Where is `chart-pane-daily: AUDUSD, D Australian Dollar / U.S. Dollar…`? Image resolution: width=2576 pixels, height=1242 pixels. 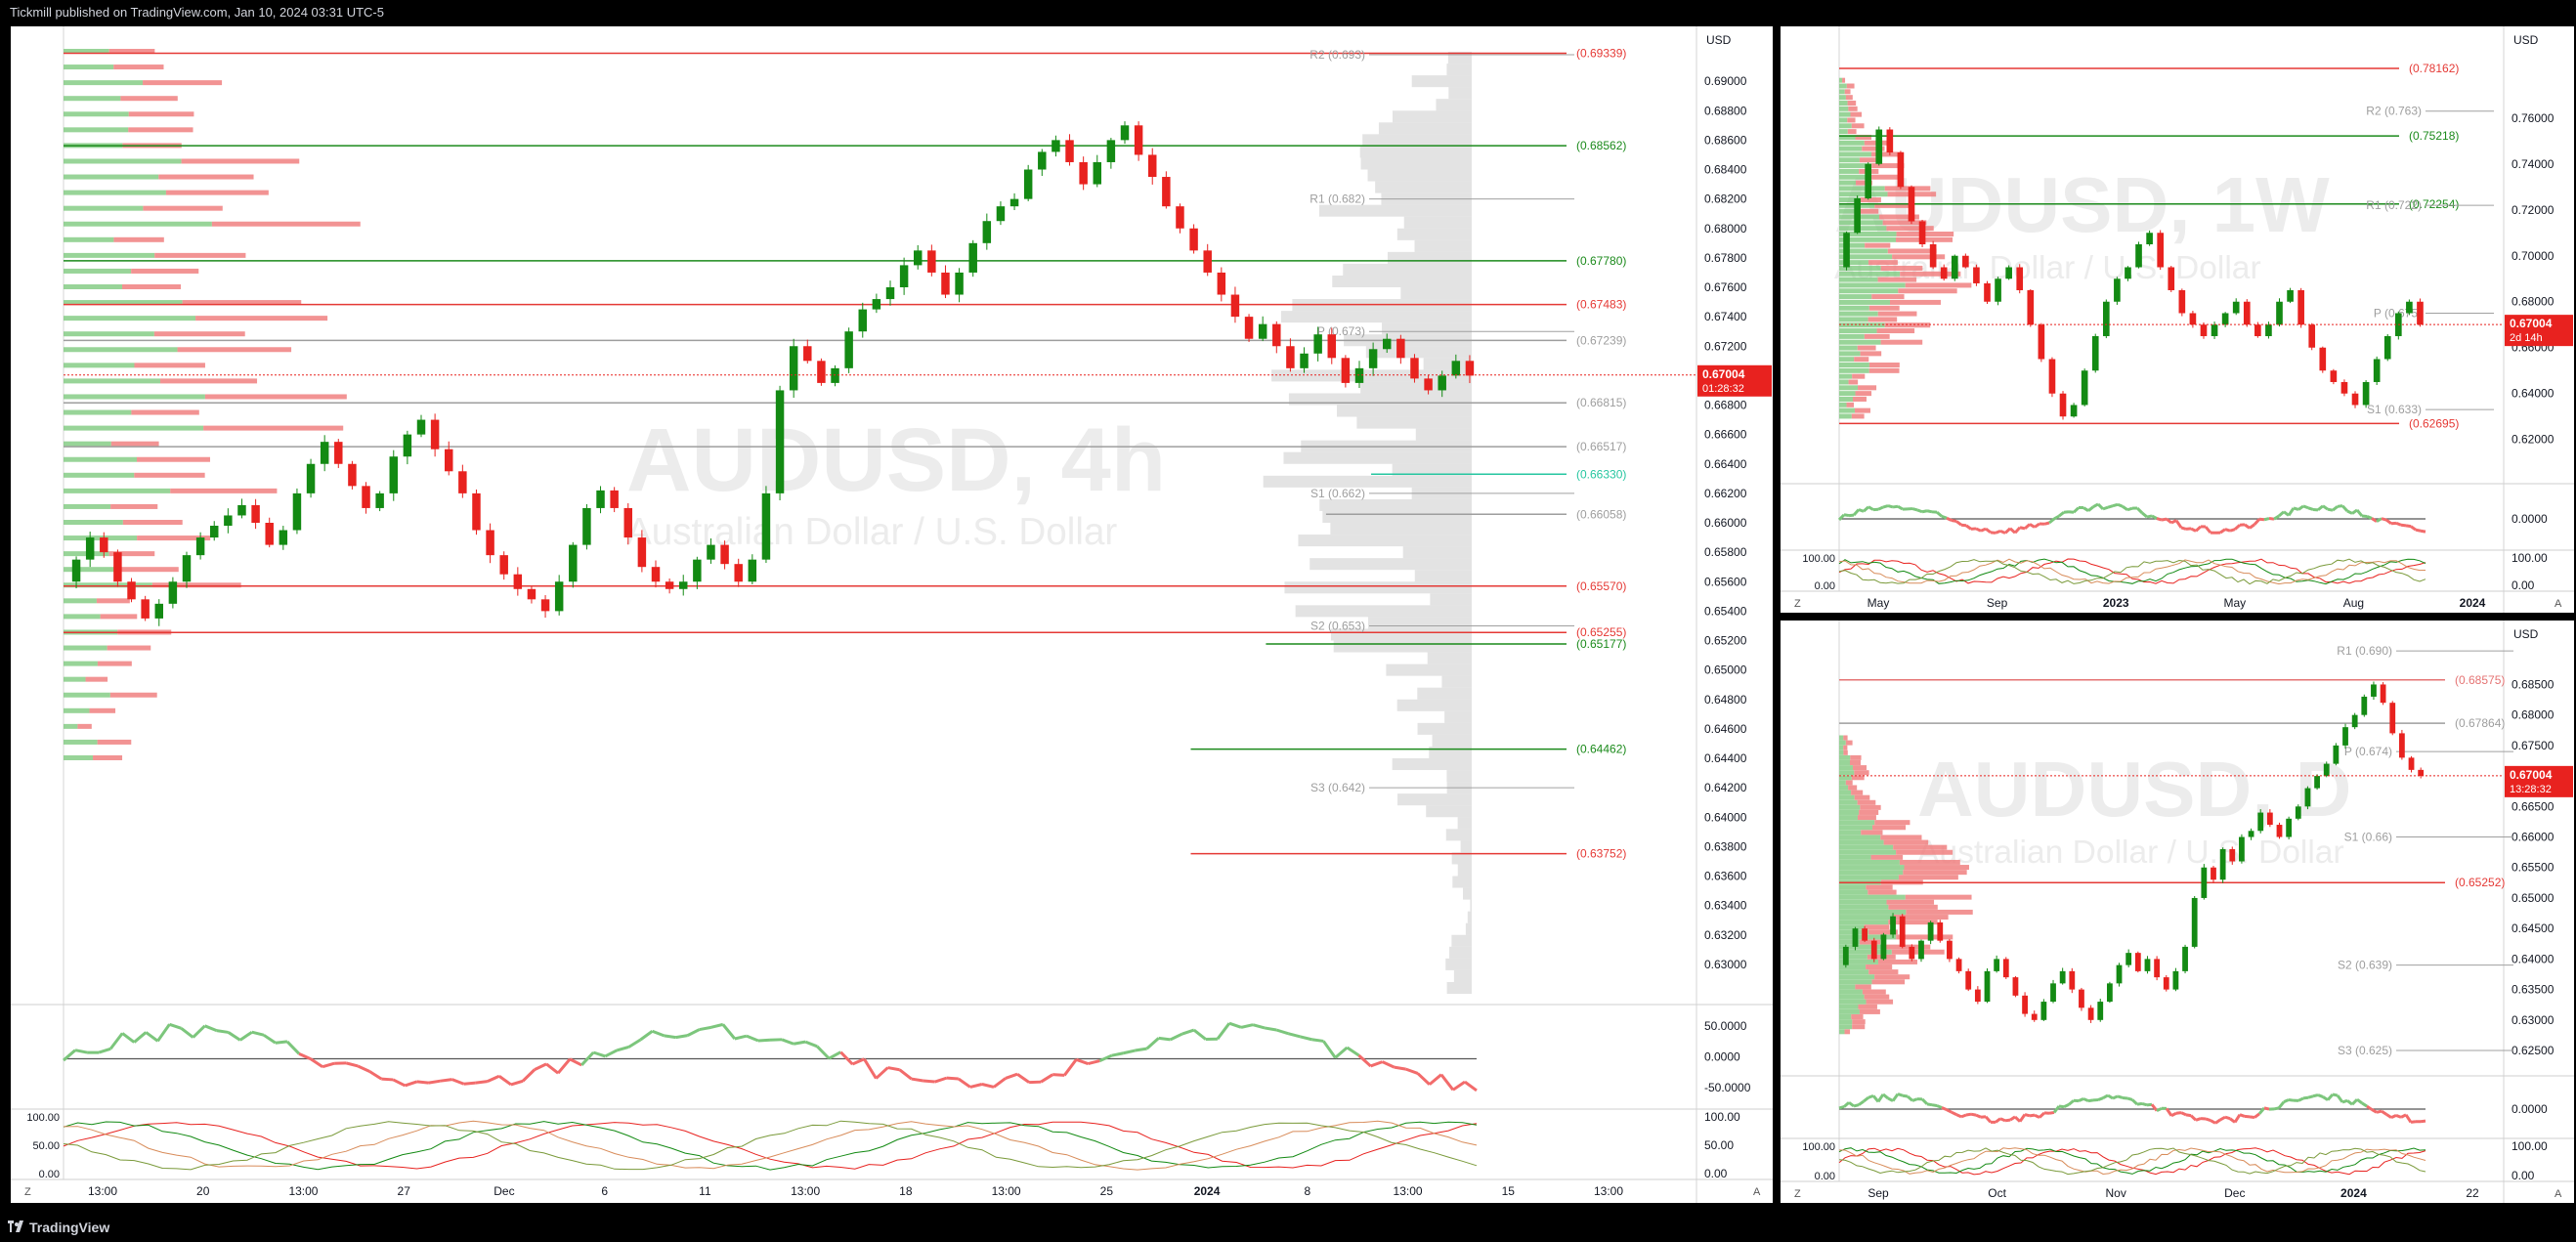 chart-pane-daily: AUDUSD, D Australian Dollar / U.S. Dollar… is located at coordinates (2177, 912).